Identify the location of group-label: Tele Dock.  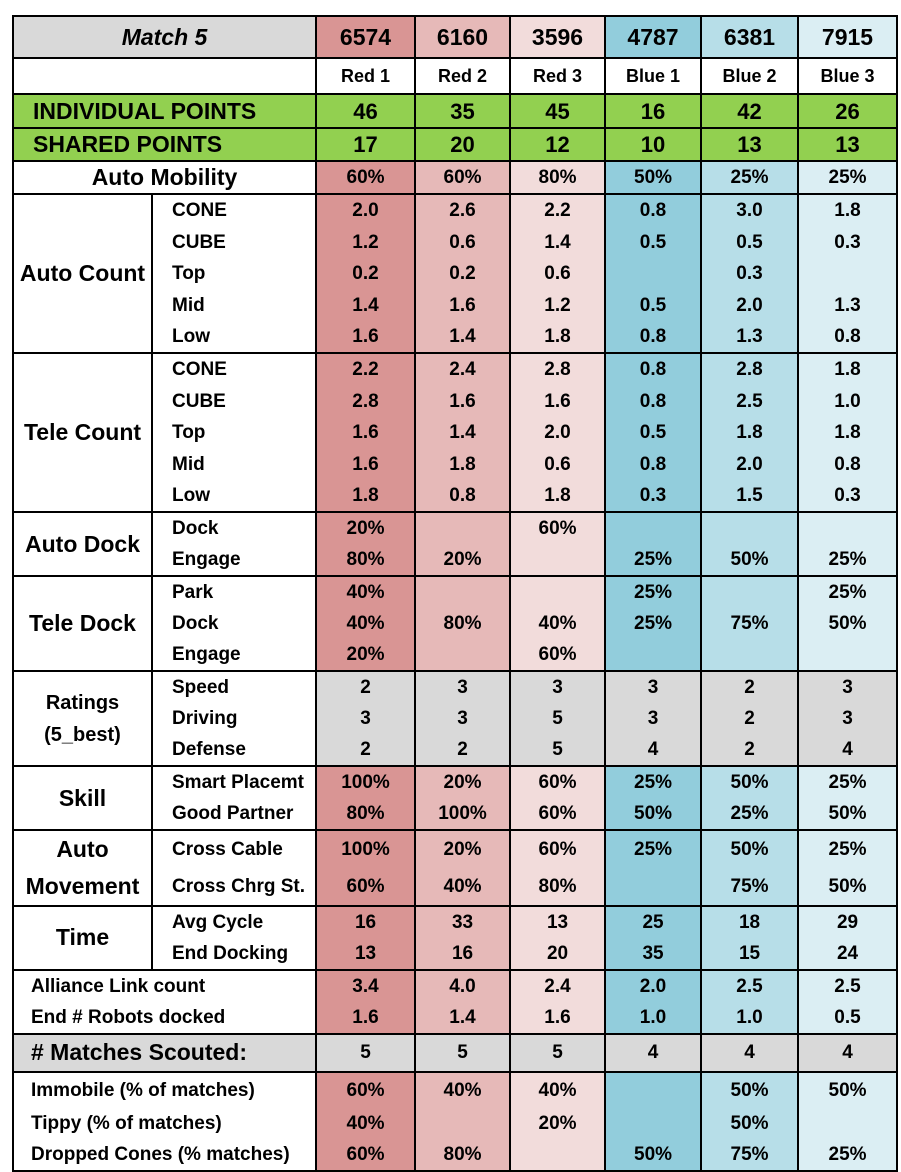
(82, 624).